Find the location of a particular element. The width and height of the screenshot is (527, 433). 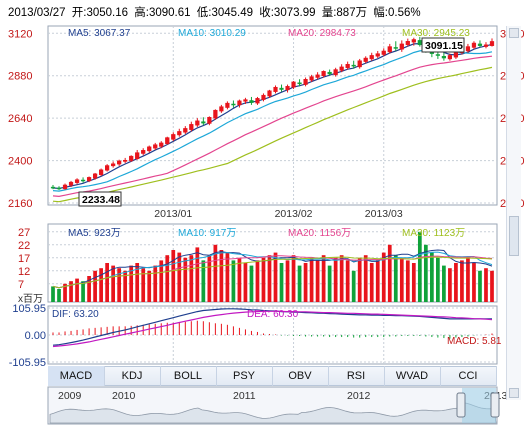

navigator-window is located at coordinates (479, 405).